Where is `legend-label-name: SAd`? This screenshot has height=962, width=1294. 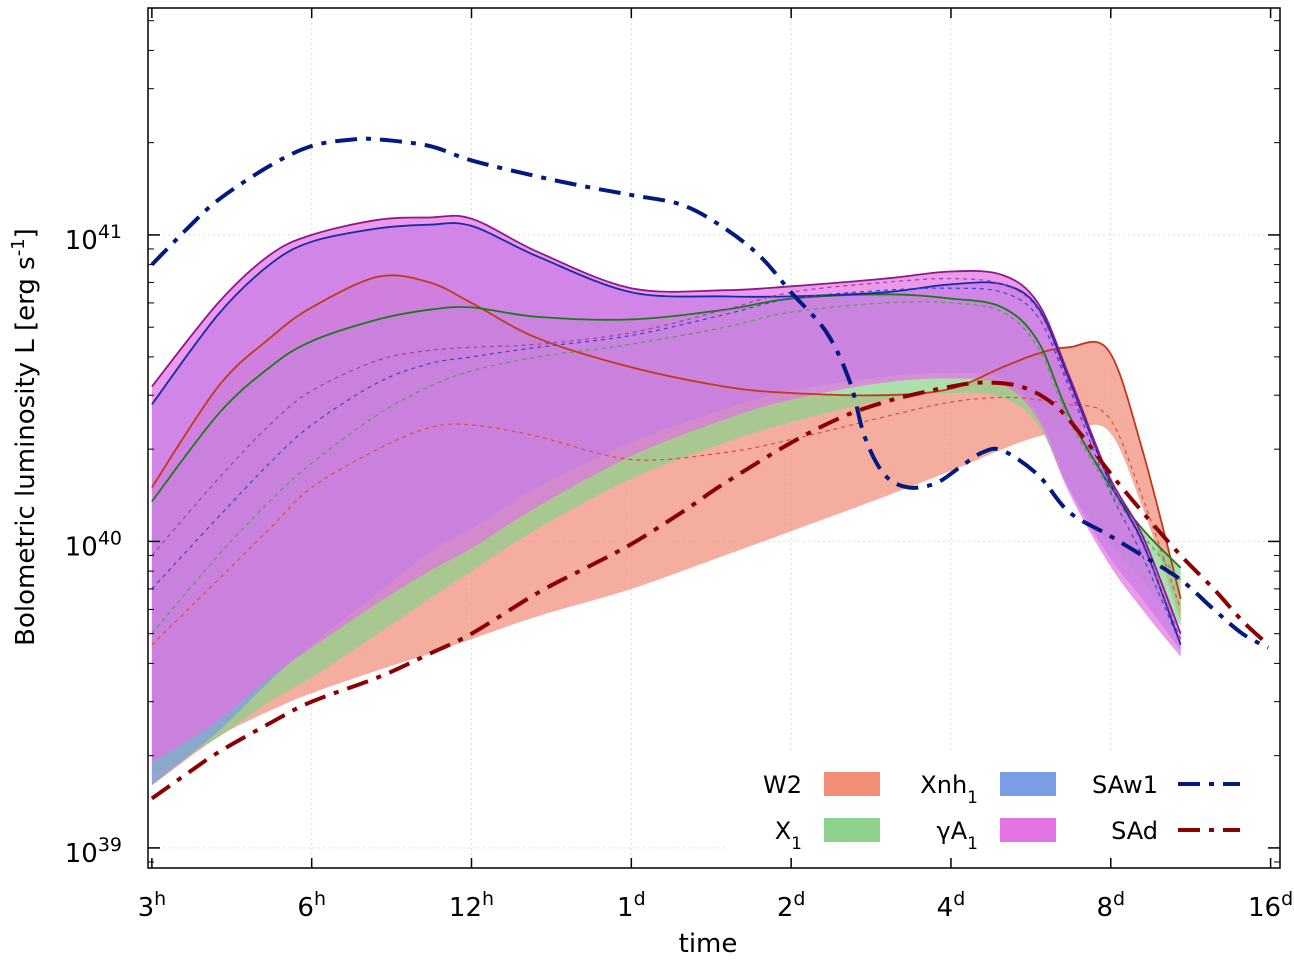
legend-label-name: SAd is located at coordinates (1134, 831).